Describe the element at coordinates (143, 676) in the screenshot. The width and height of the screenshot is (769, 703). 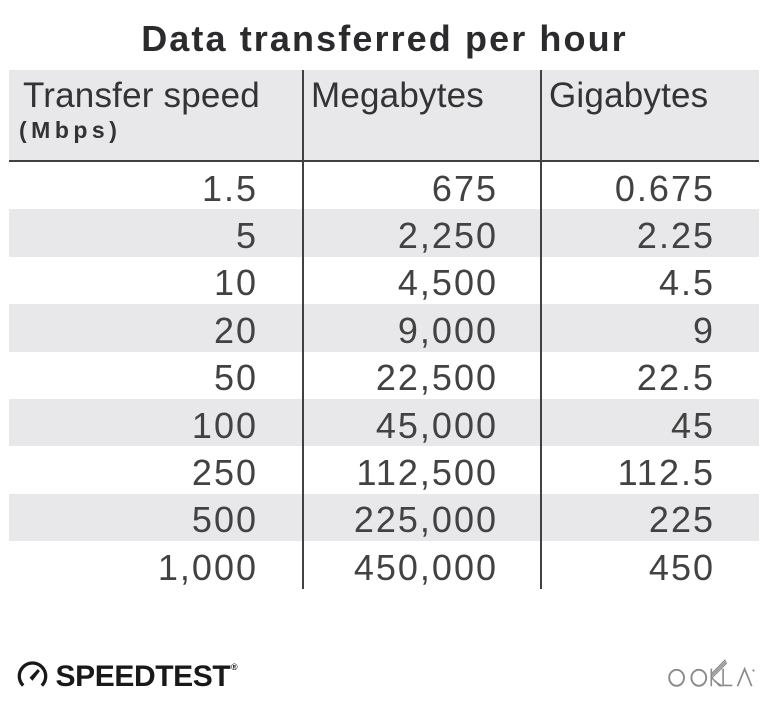
I see `svg-text: SPEEDTEST` at that location.